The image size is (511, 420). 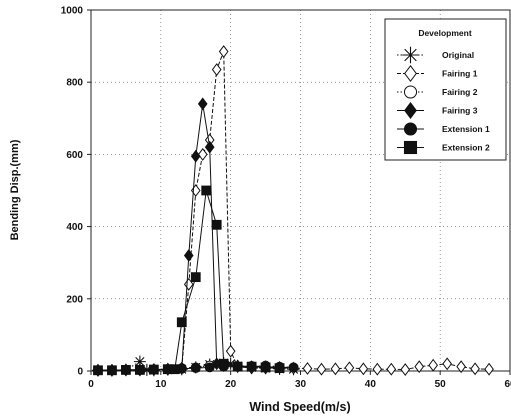 What do you see at coordinates (231, 384) in the screenshot?
I see `x-tick-label: 20` at bounding box center [231, 384].